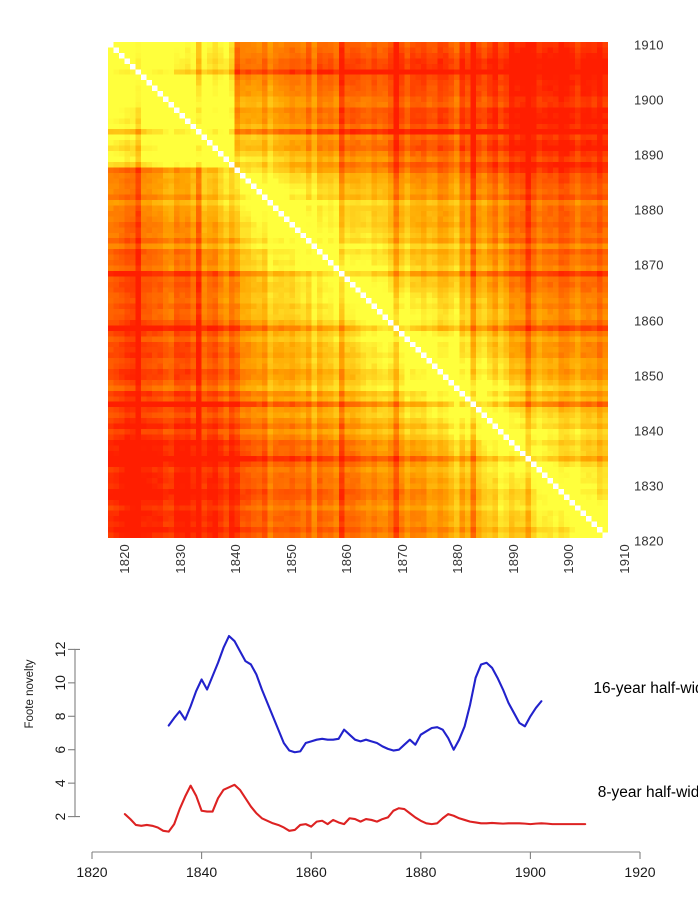  What do you see at coordinates (66, 730) in the screenshot?
I see `y-axis: 2 4 6 8 10 12` at bounding box center [66, 730].